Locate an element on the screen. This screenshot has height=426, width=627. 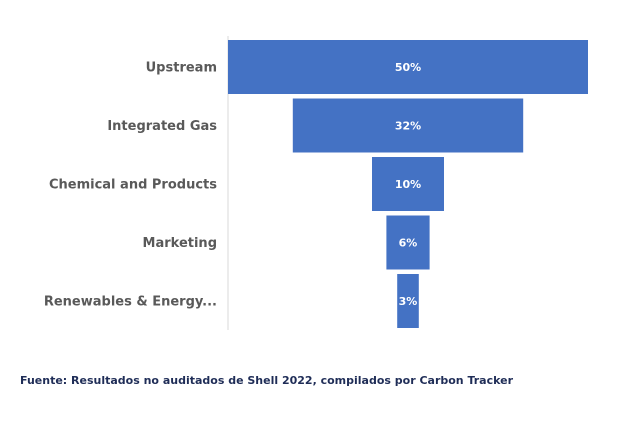
value-label-integrated-gas: 32% is located at coordinates (408, 126).